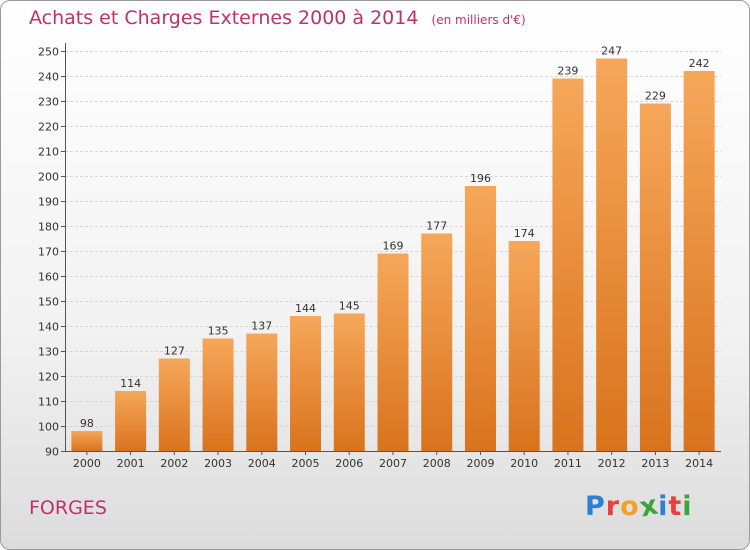  I want to click on data-label-2008: 177, so click(436, 226).